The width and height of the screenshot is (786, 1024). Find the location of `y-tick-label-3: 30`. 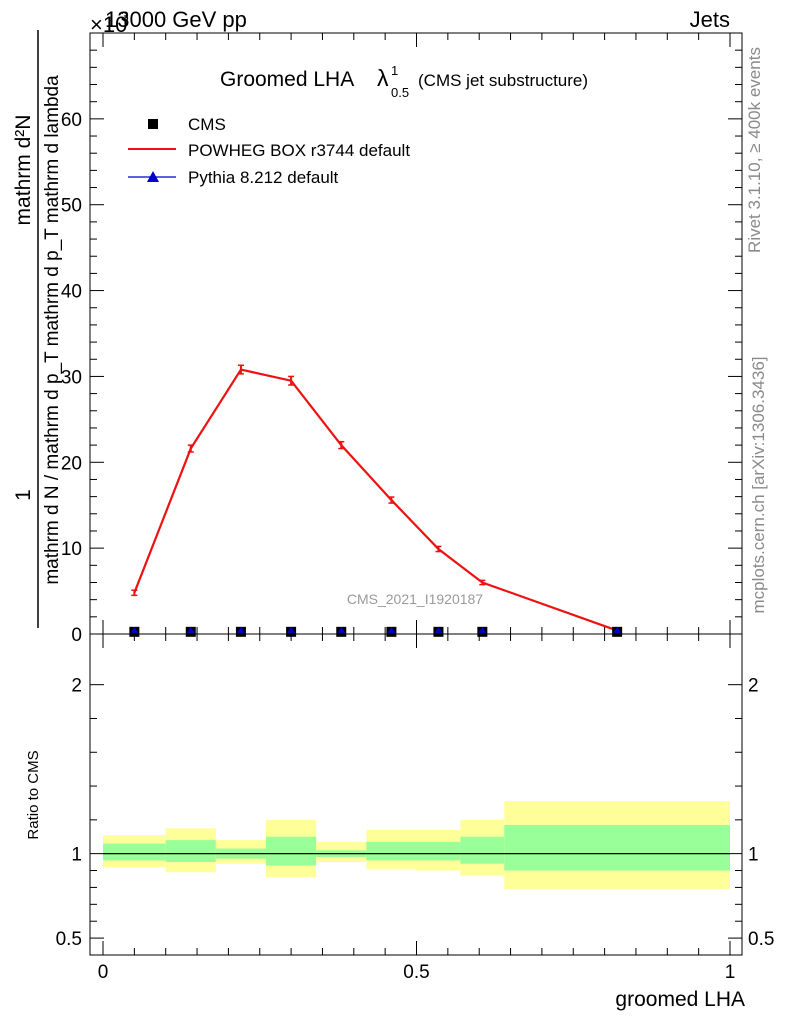

y-tick-label-3: 30 is located at coordinates (71, 377).